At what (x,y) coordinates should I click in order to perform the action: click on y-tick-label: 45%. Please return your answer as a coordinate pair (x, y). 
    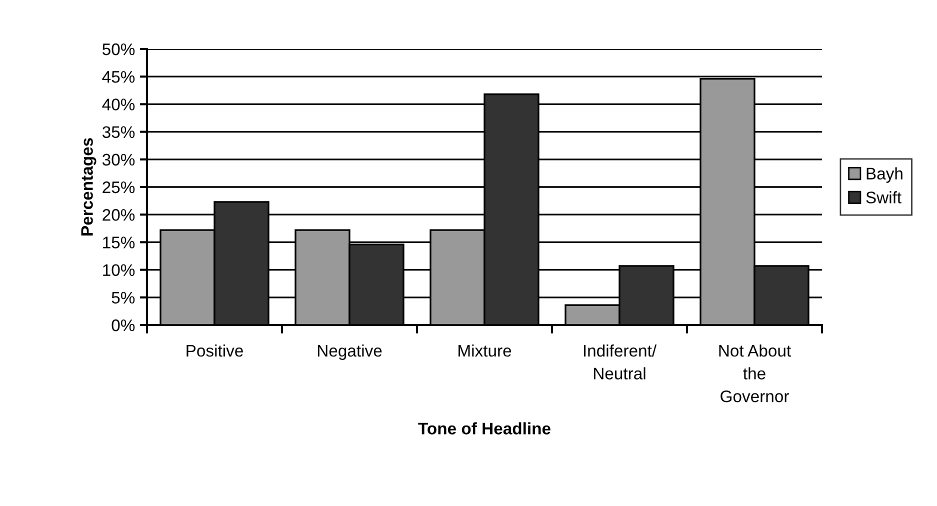
    Looking at the image, I should click on (118, 77).